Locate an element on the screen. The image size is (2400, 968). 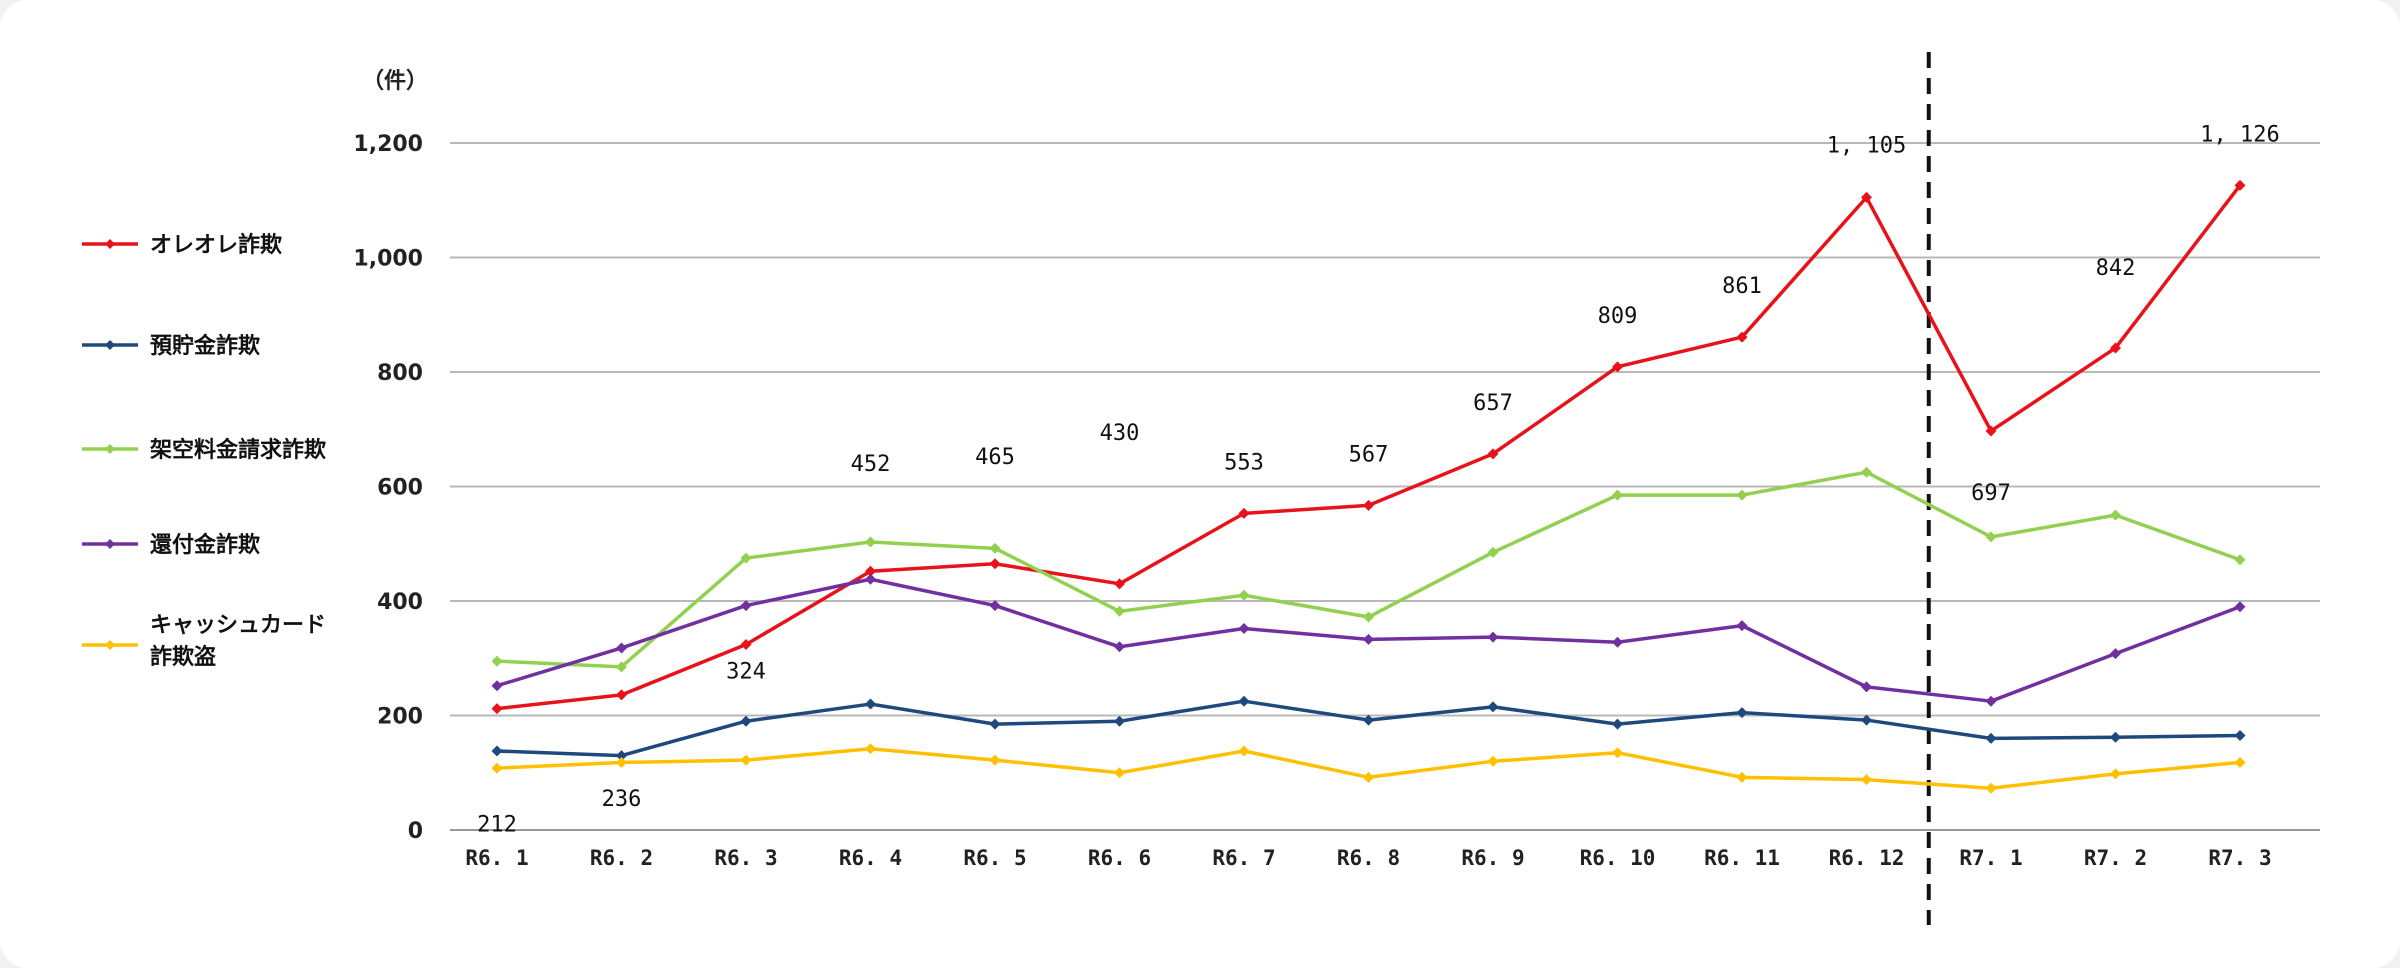
legend-item-0: オレオレ詐欺 is located at coordinates (182, 245).